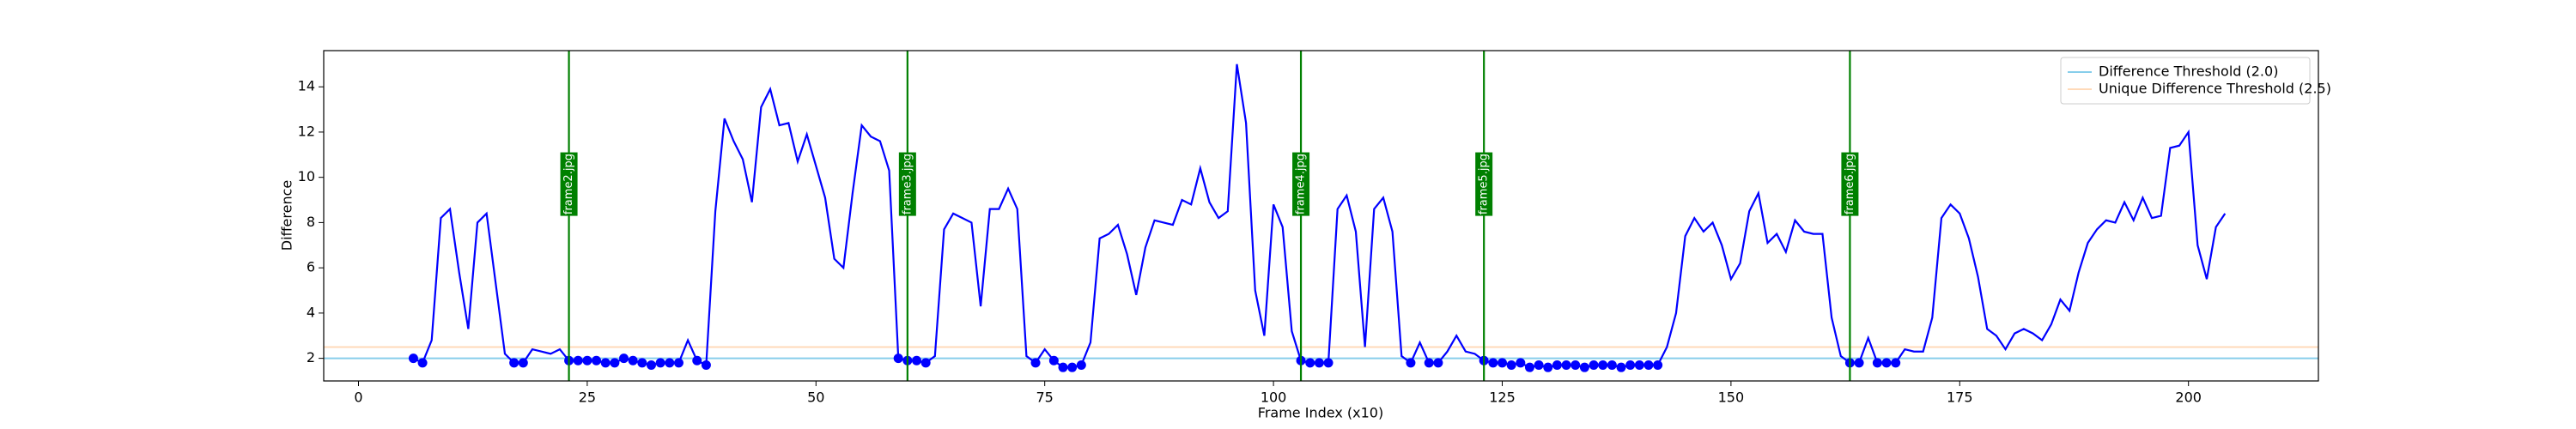 The width and height of the screenshot is (2576, 429). I want to click on y-axis-label: Difference, so click(287, 215).